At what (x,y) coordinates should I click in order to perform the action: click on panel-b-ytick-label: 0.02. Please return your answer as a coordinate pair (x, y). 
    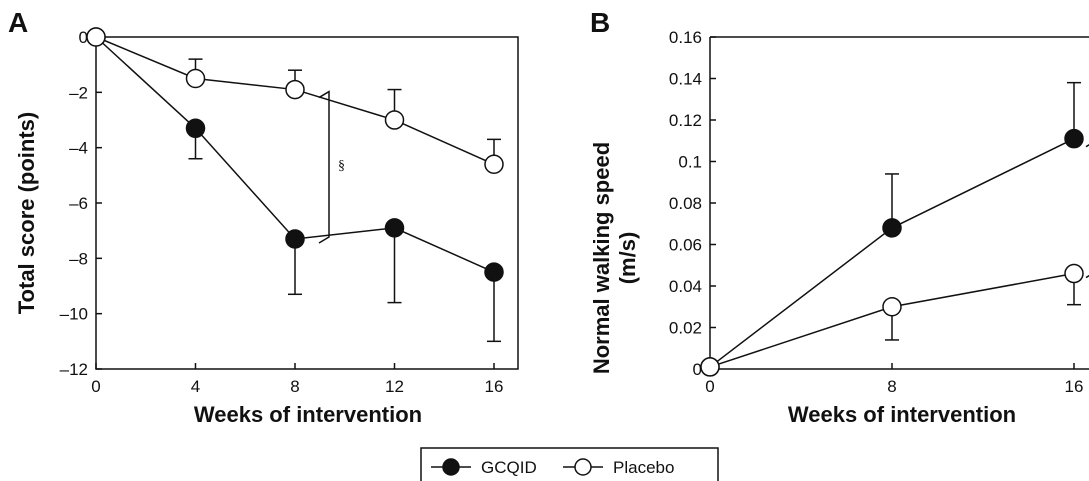
    Looking at the image, I should click on (685, 328).